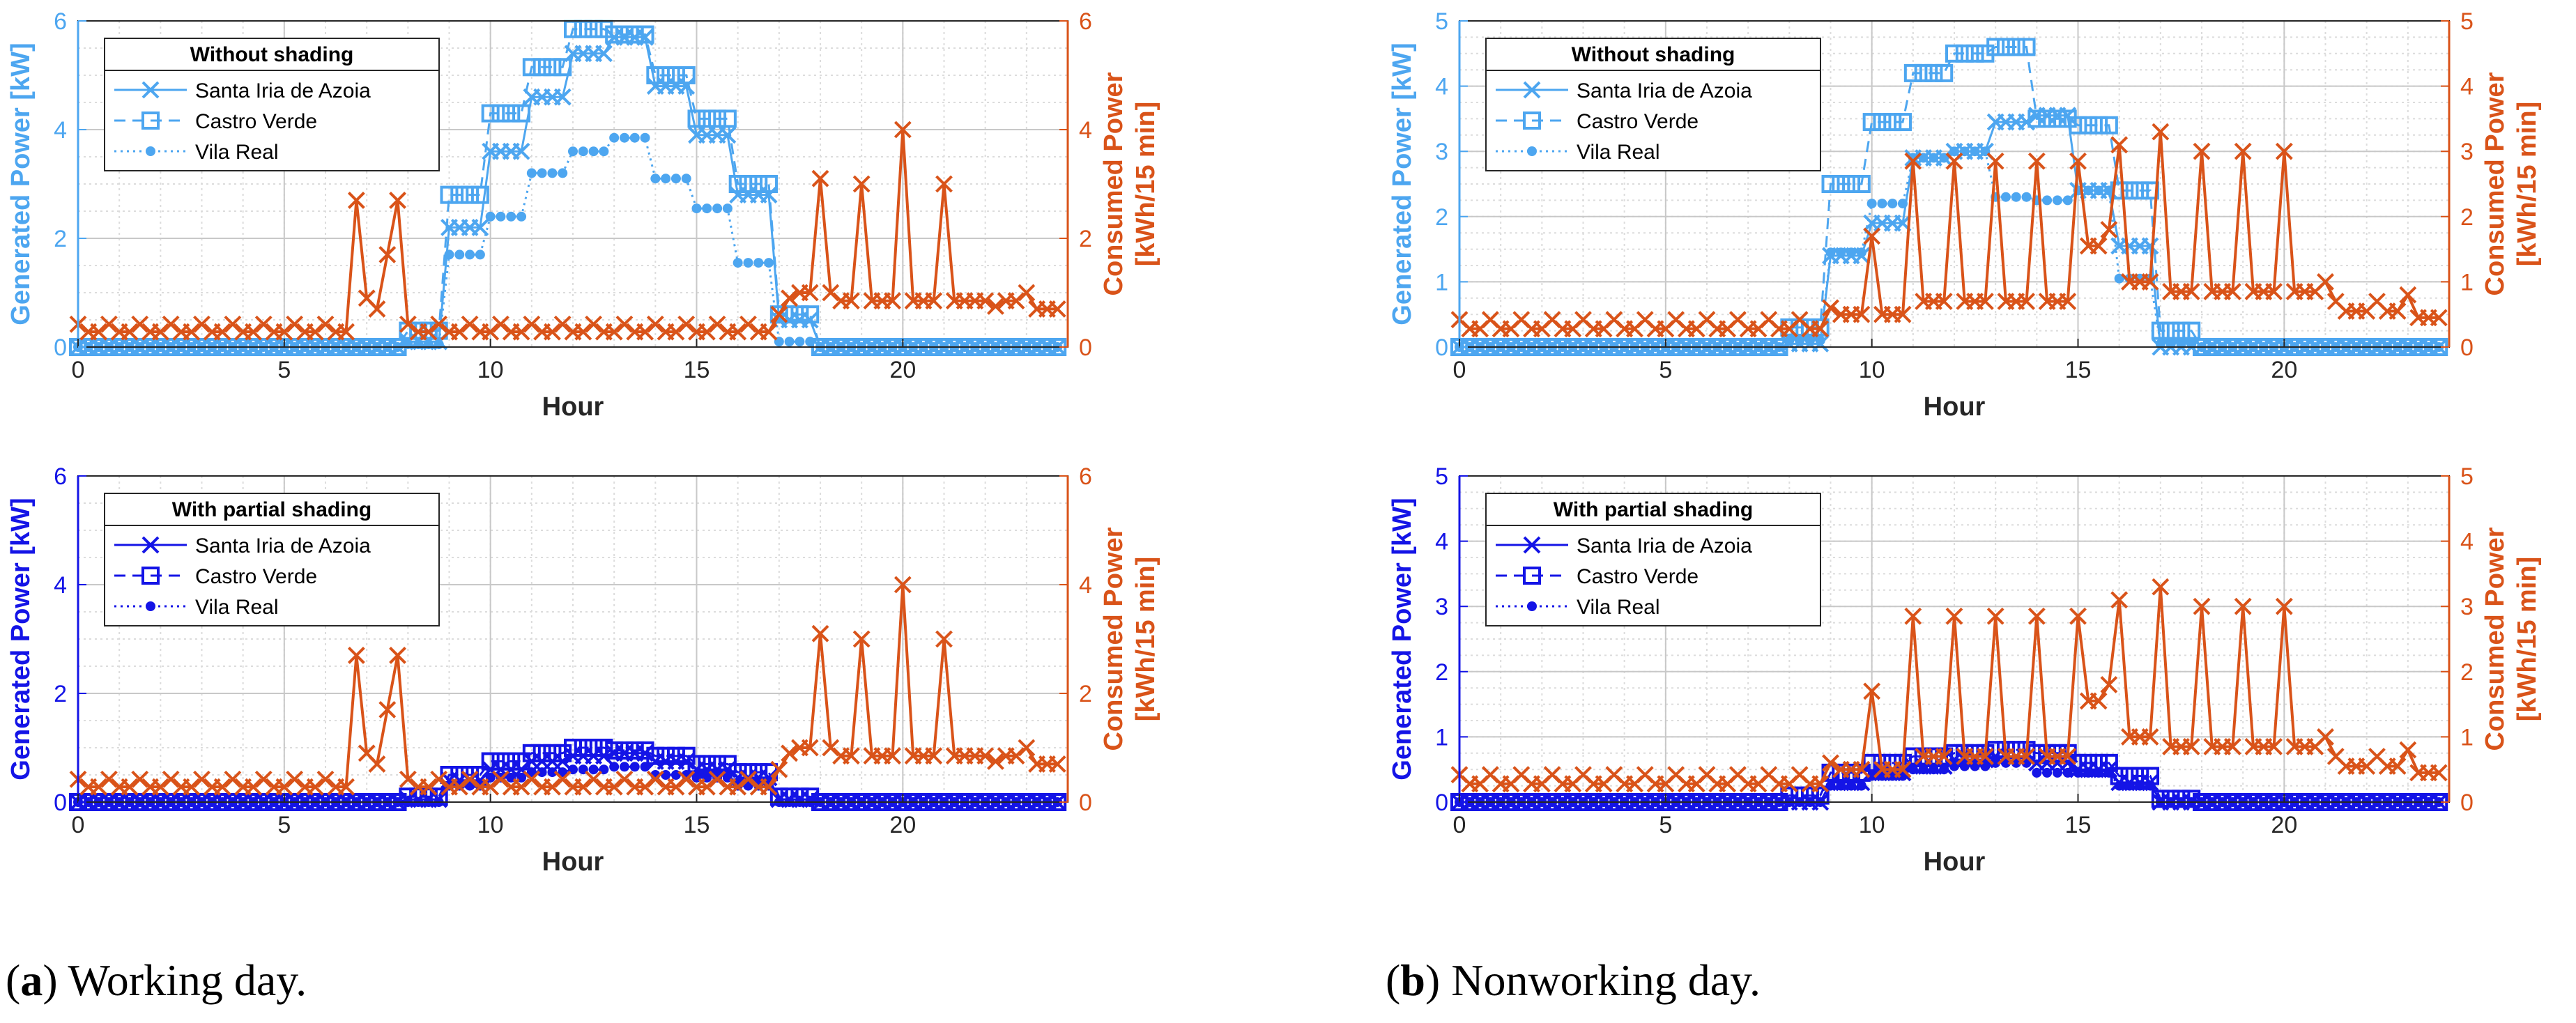 Image resolution: width=2576 pixels, height=1023 pixels. What do you see at coordinates (175, 980) in the screenshot?
I see `caption-a-text: ) Working day.` at bounding box center [175, 980].